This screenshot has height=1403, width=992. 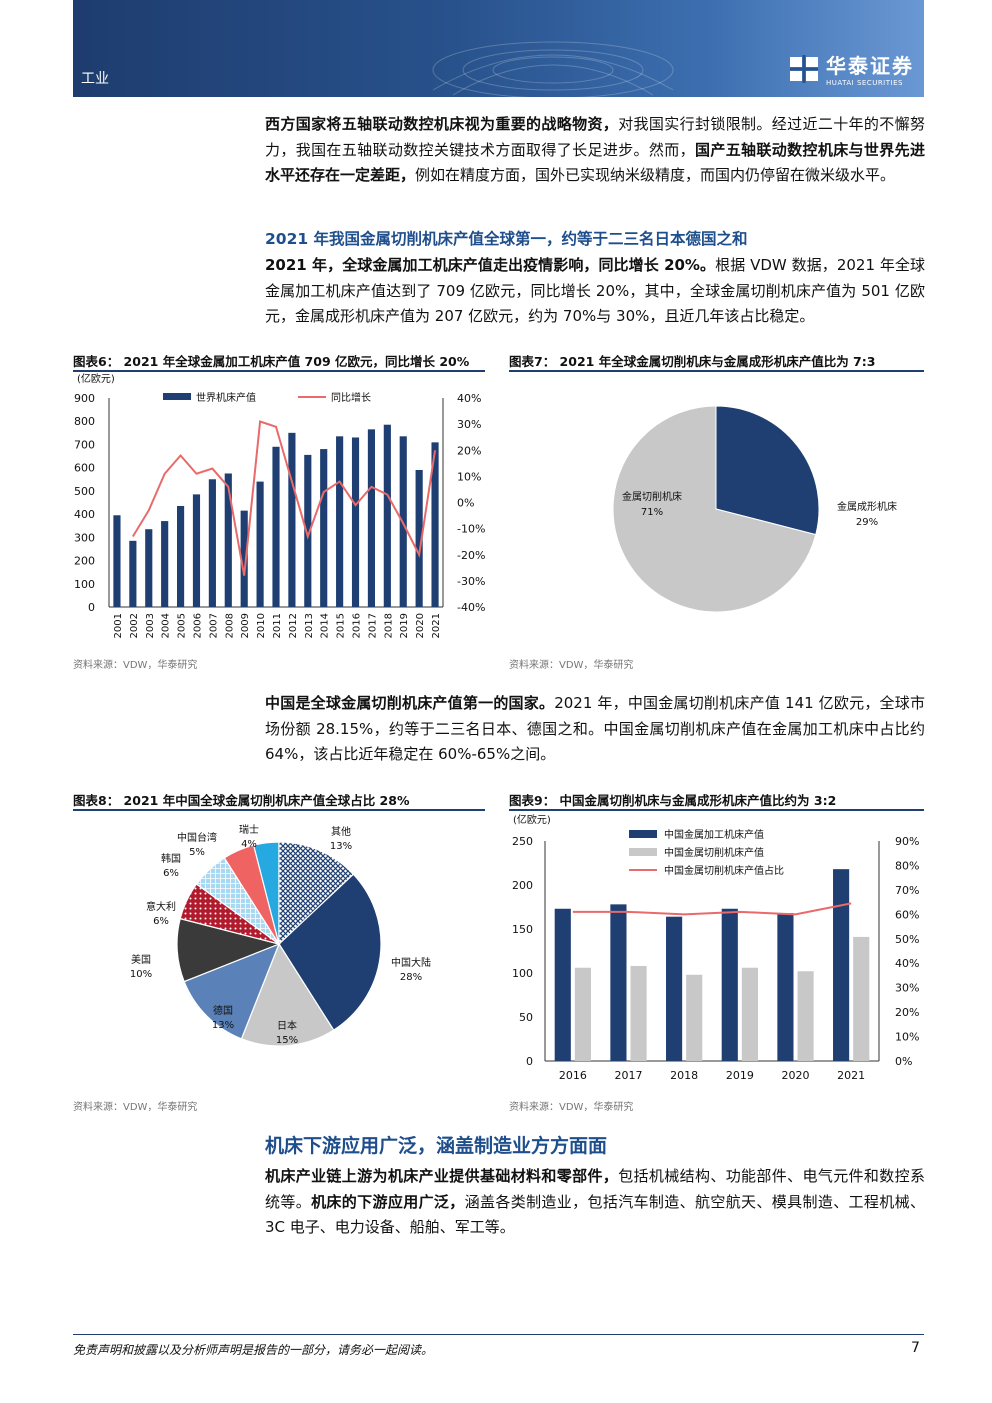 What do you see at coordinates (522, 929) in the screenshot?
I see `fig9-y-left-tick: 150` at bounding box center [522, 929].